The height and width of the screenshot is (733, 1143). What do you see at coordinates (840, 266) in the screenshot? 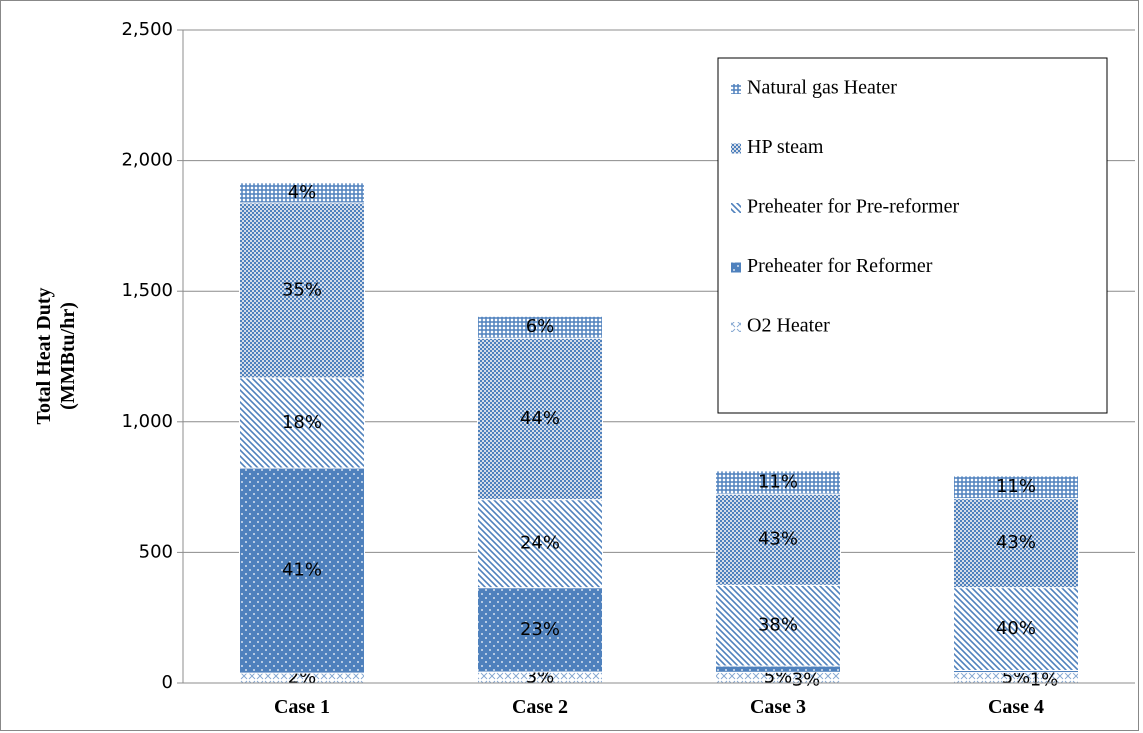
I see `legend-label: Preheater for Reformer` at bounding box center [840, 266].